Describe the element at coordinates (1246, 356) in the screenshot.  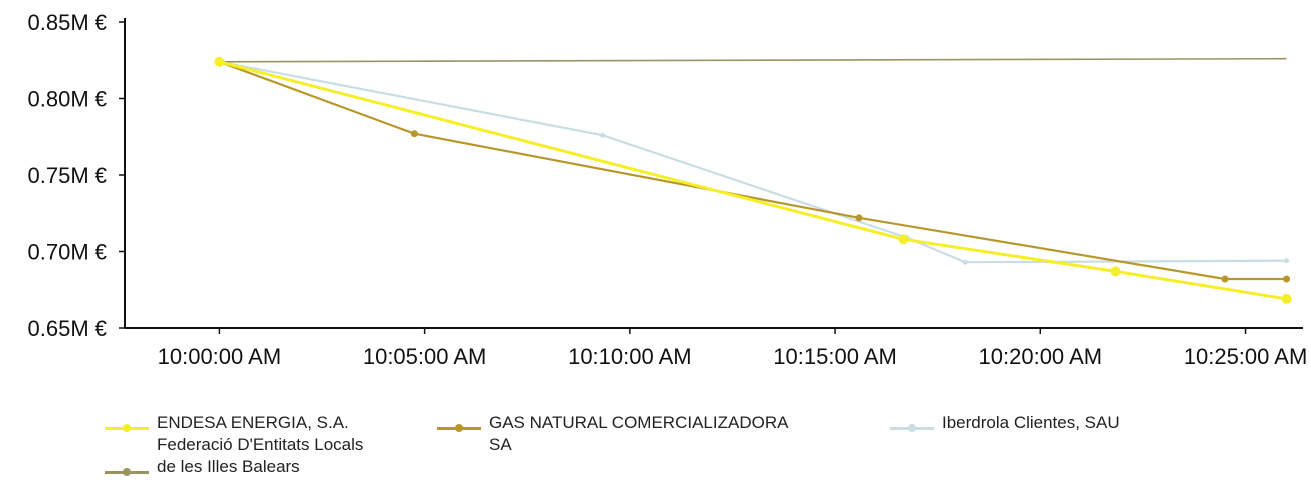
I see `x-tick-label: 10:25:00 AM` at that location.